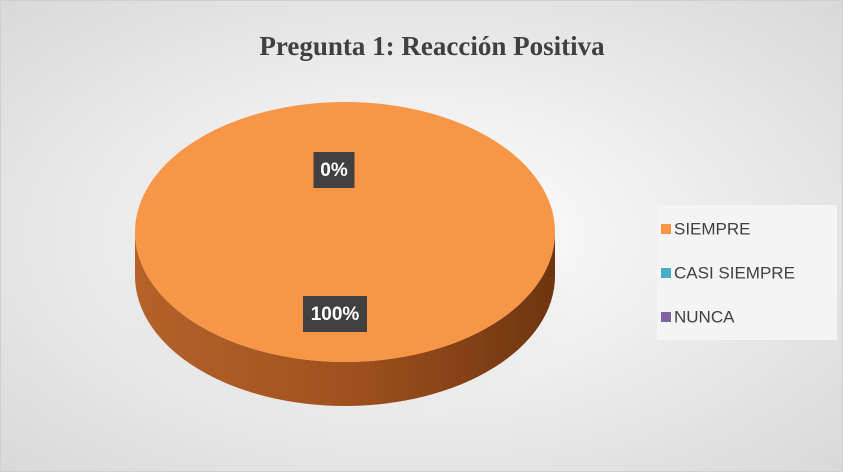 This screenshot has width=843, height=472. I want to click on data-label: 0%, so click(334, 170).